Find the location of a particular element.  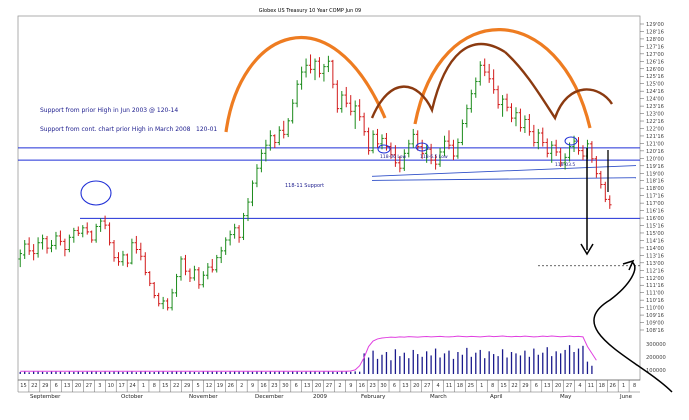

y-tick-label: 125'16 is located at coordinates (655, 77).